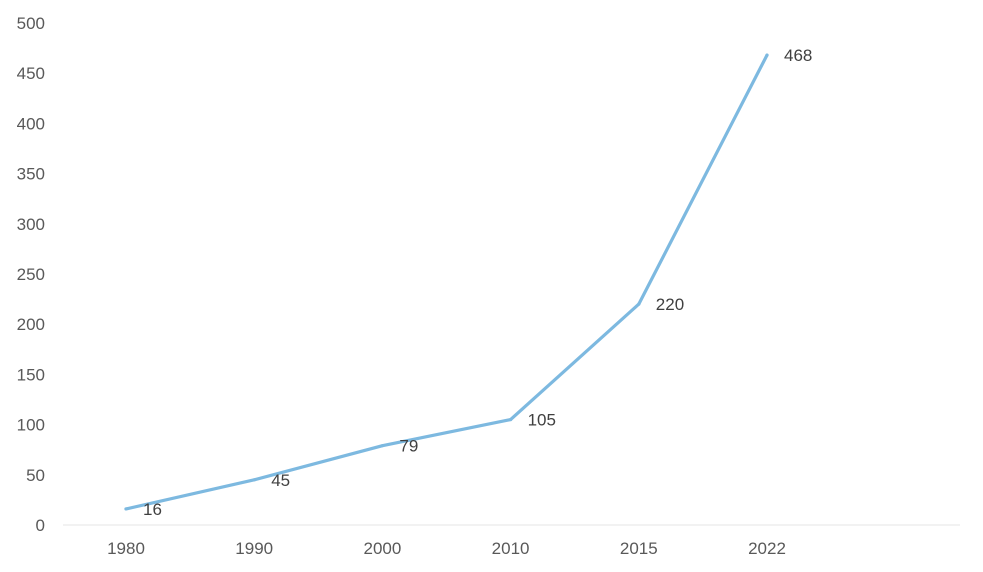  I want to click on y-axis: 0 50 100 150 200 250 300 350 400 450 500, so click(31, 274).